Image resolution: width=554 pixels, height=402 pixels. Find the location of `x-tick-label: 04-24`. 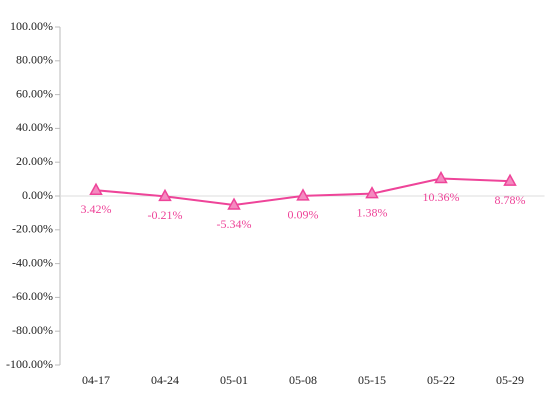

x-tick-label: 04-24 is located at coordinates (165, 380).